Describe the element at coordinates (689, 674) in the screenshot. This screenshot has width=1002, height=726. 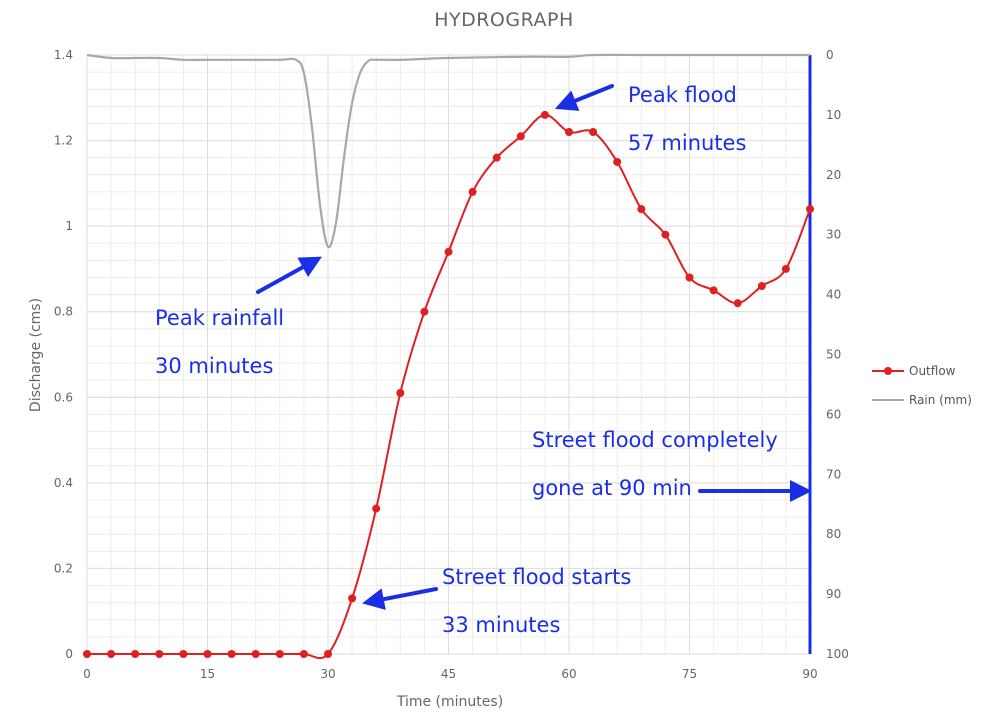
I see `x-tick-label: 75` at that location.